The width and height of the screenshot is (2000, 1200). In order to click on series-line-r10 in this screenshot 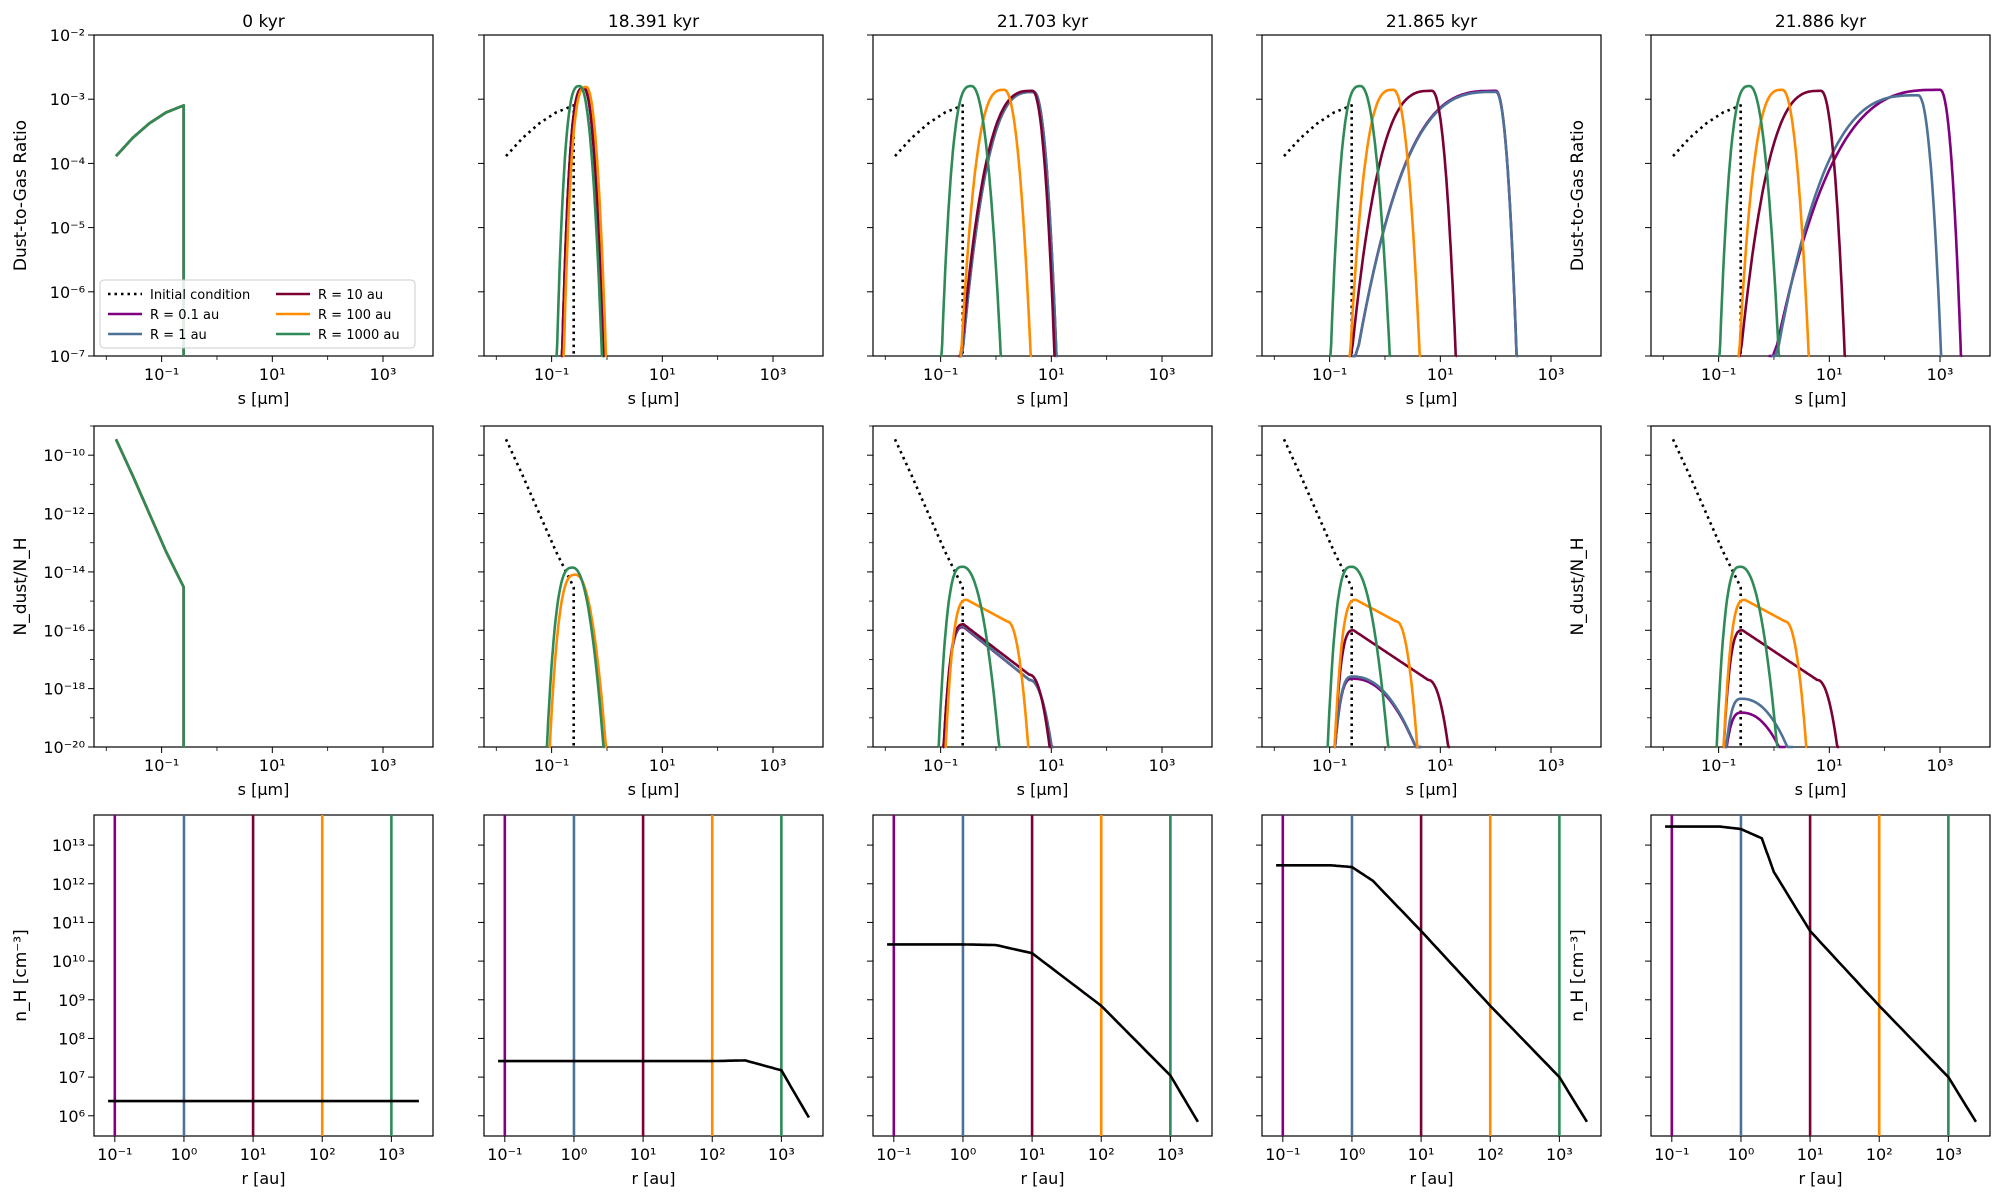, I will do `click(1007, 223)`.